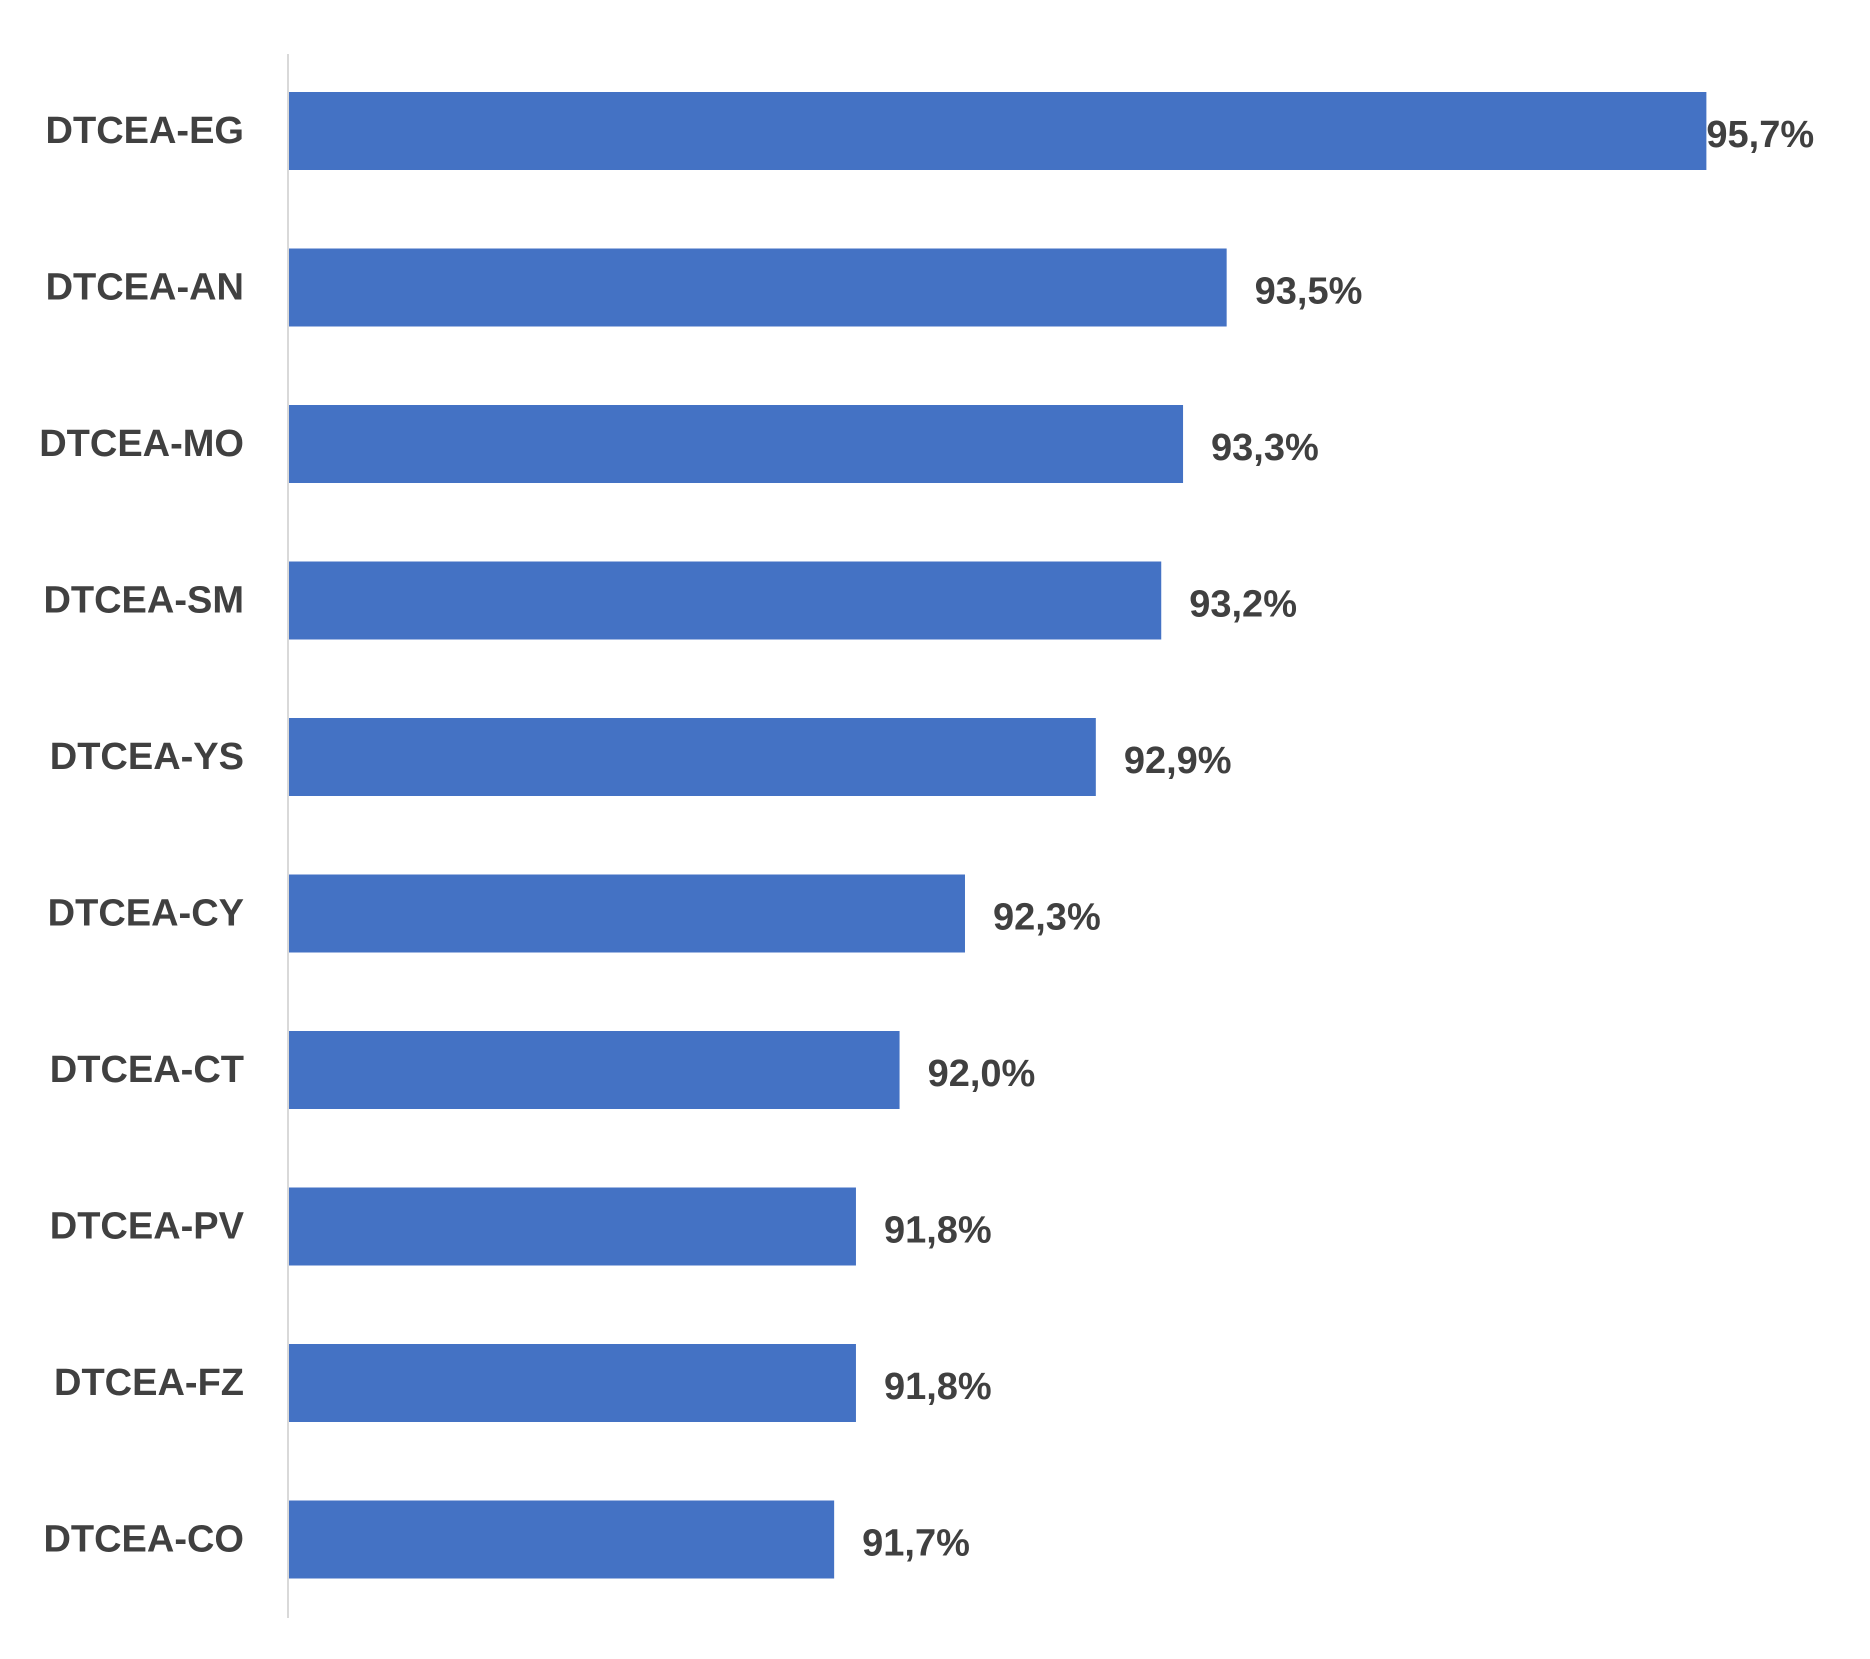  I want to click on category-label-dtcea-fz: DTCEA-FZ, so click(149, 1383).